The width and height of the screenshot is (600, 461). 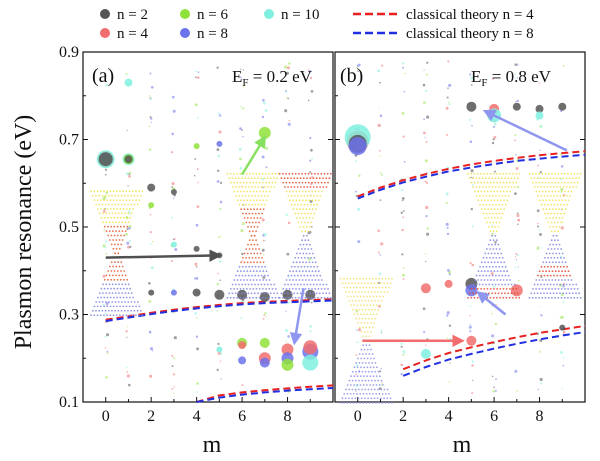 What do you see at coordinates (151, 205) in the screenshot?
I see `data-point-n6` at bounding box center [151, 205].